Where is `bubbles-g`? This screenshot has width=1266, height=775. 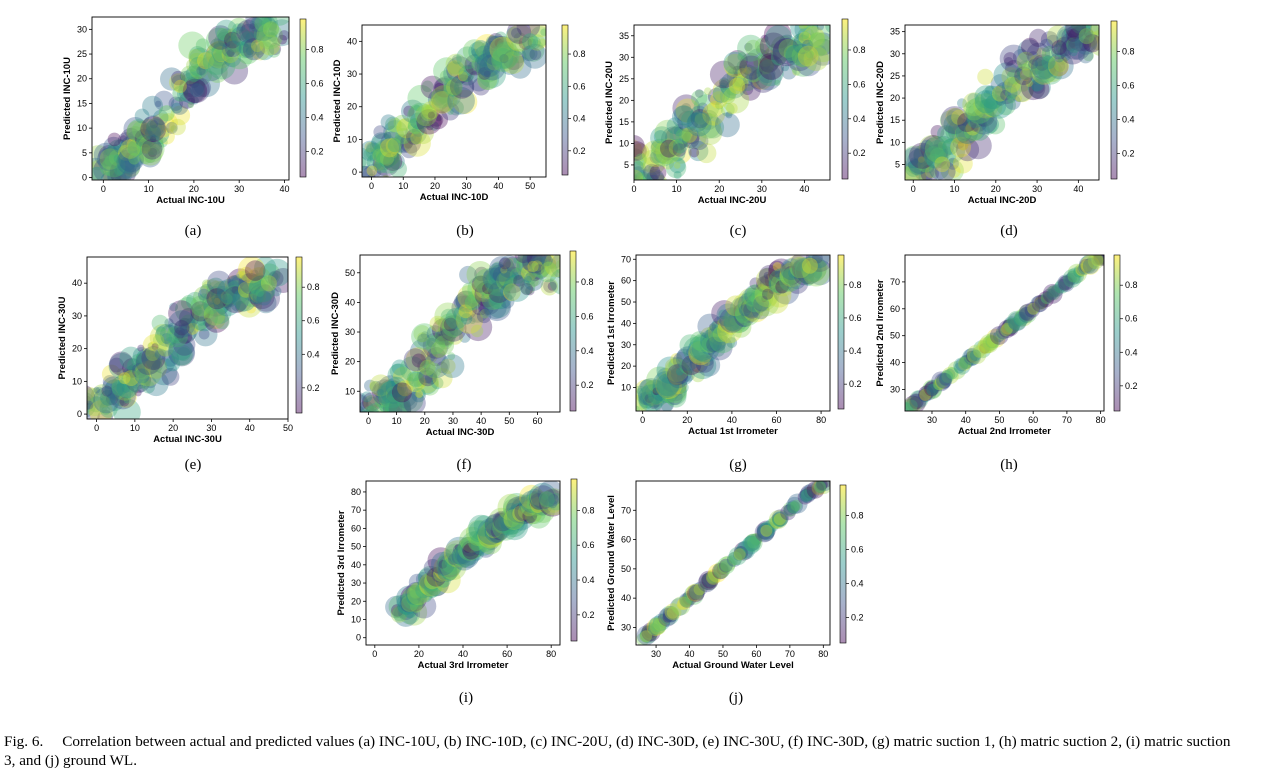
bubbles-g is located at coordinates (733, 333).